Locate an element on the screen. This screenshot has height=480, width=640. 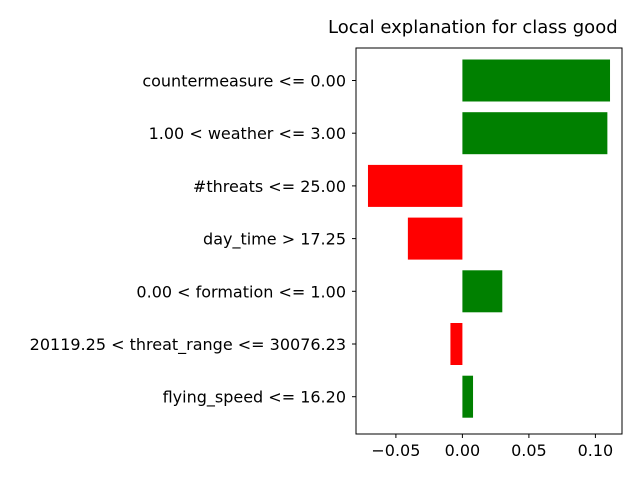
category-label-2: #threats <= 25.00 is located at coordinates (269, 186).